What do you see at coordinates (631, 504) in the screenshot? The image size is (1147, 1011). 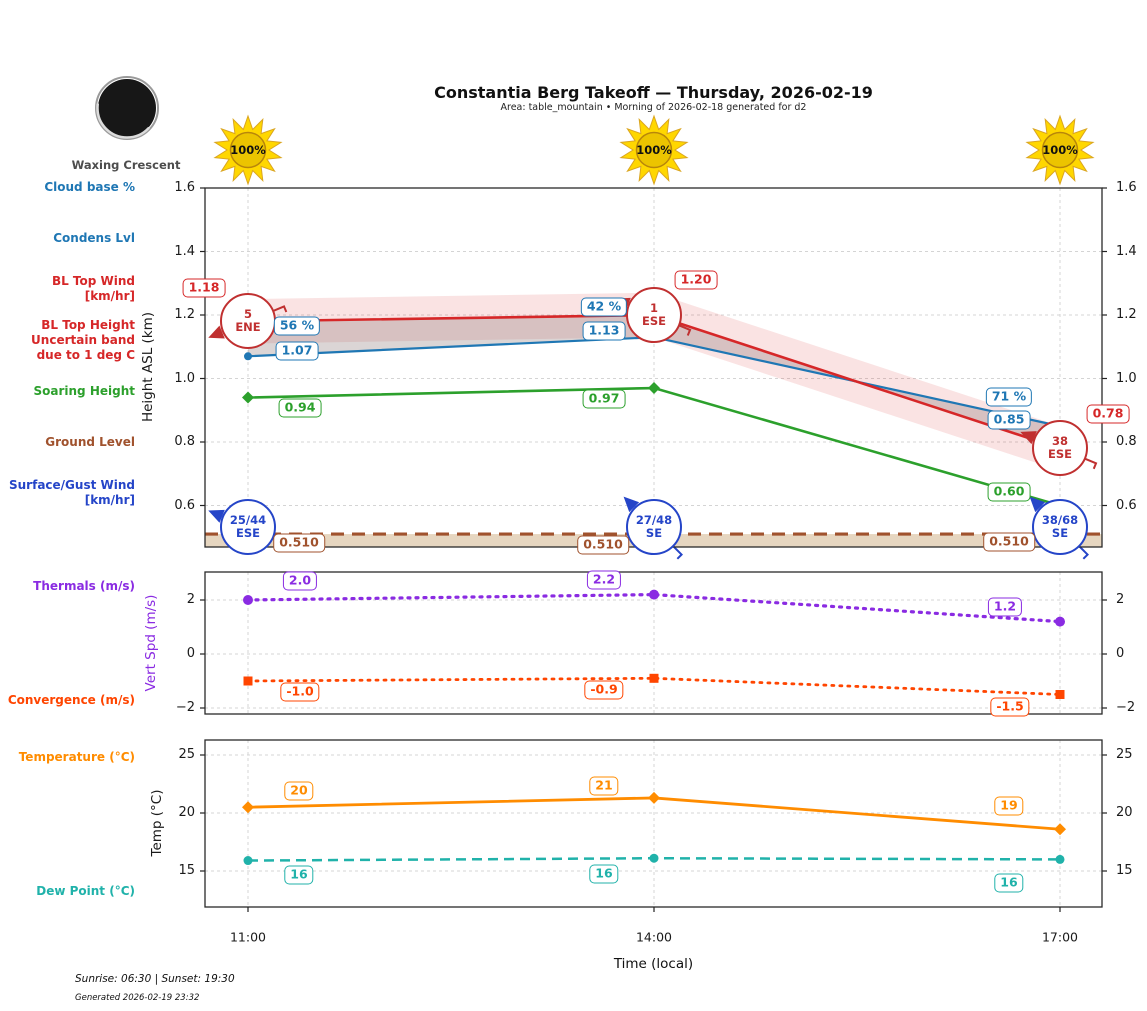 I see `wind-direction-arrow` at bounding box center [631, 504].